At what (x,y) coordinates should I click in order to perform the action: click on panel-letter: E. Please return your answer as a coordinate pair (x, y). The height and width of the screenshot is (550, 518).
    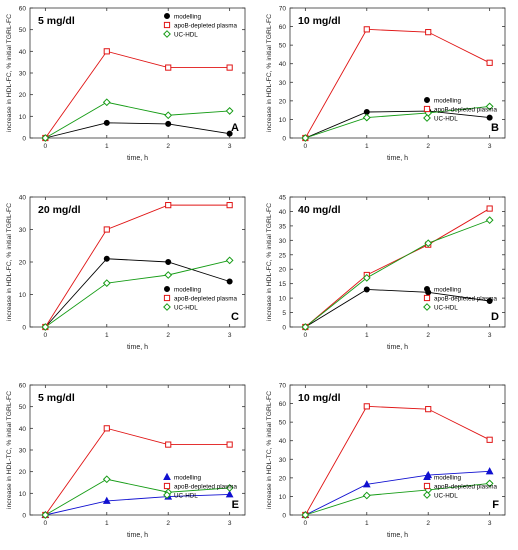
    Looking at the image, I should click on (235, 505).